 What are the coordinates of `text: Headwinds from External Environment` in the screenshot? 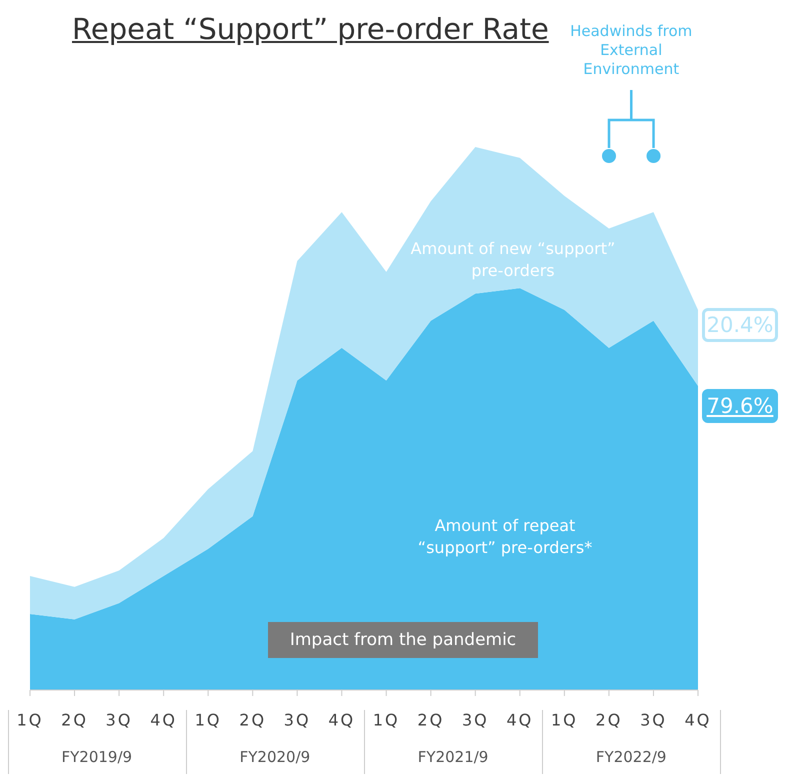 It's located at (631, 50).